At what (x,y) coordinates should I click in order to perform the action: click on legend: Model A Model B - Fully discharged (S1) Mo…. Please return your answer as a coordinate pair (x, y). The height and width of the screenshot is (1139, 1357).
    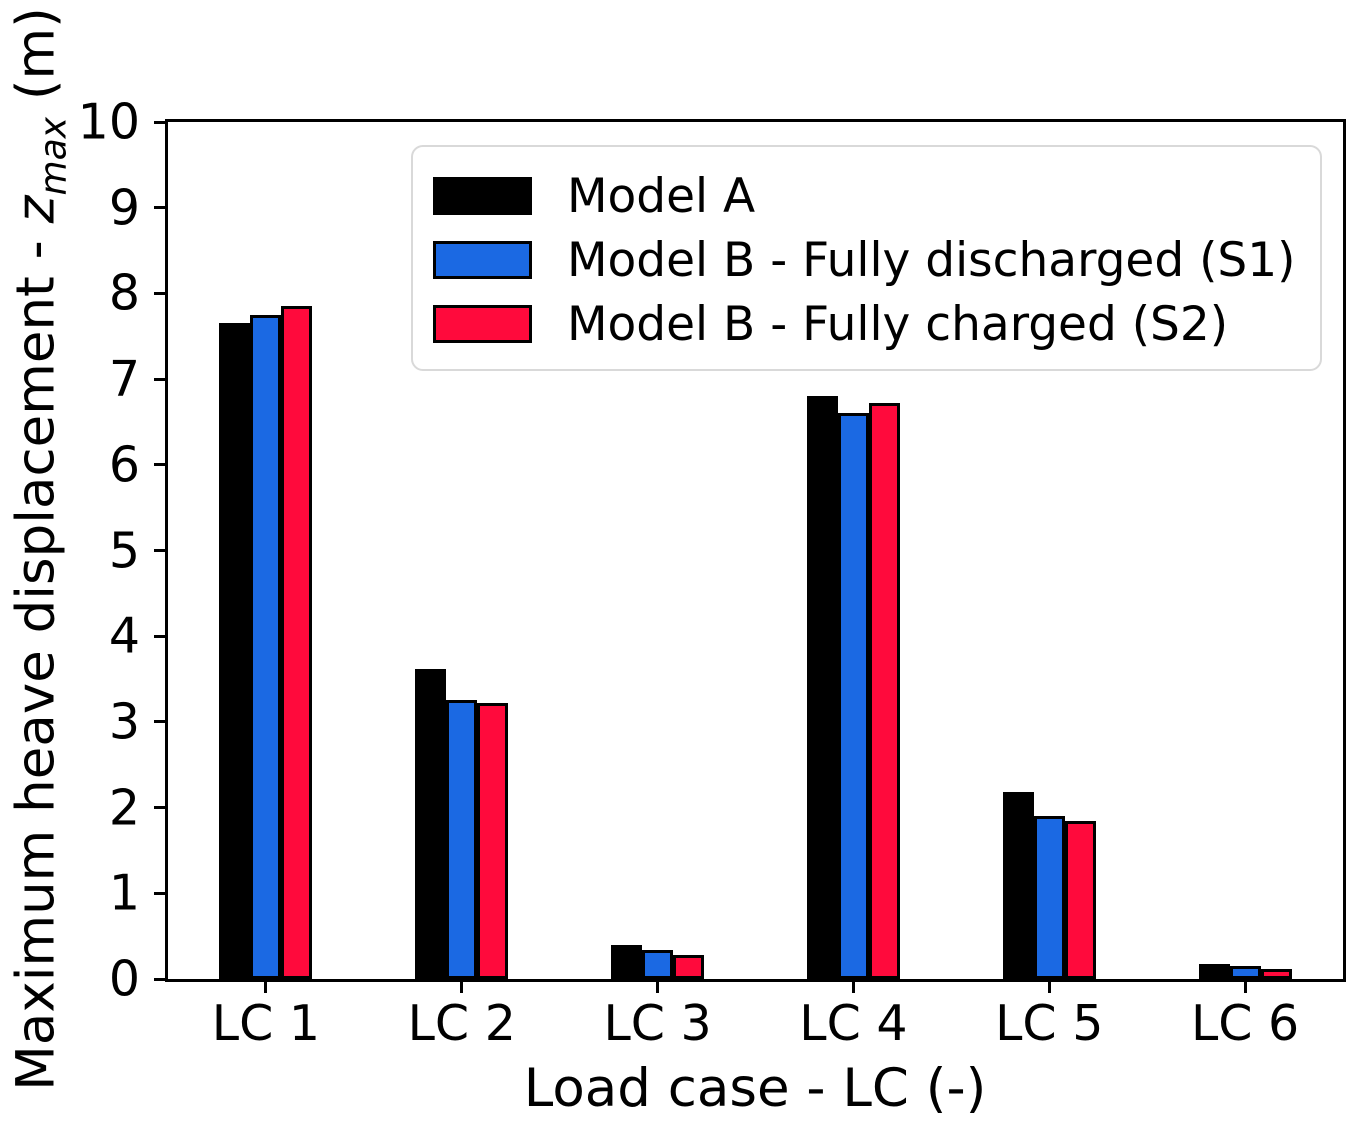
    Looking at the image, I should click on (866, 258).